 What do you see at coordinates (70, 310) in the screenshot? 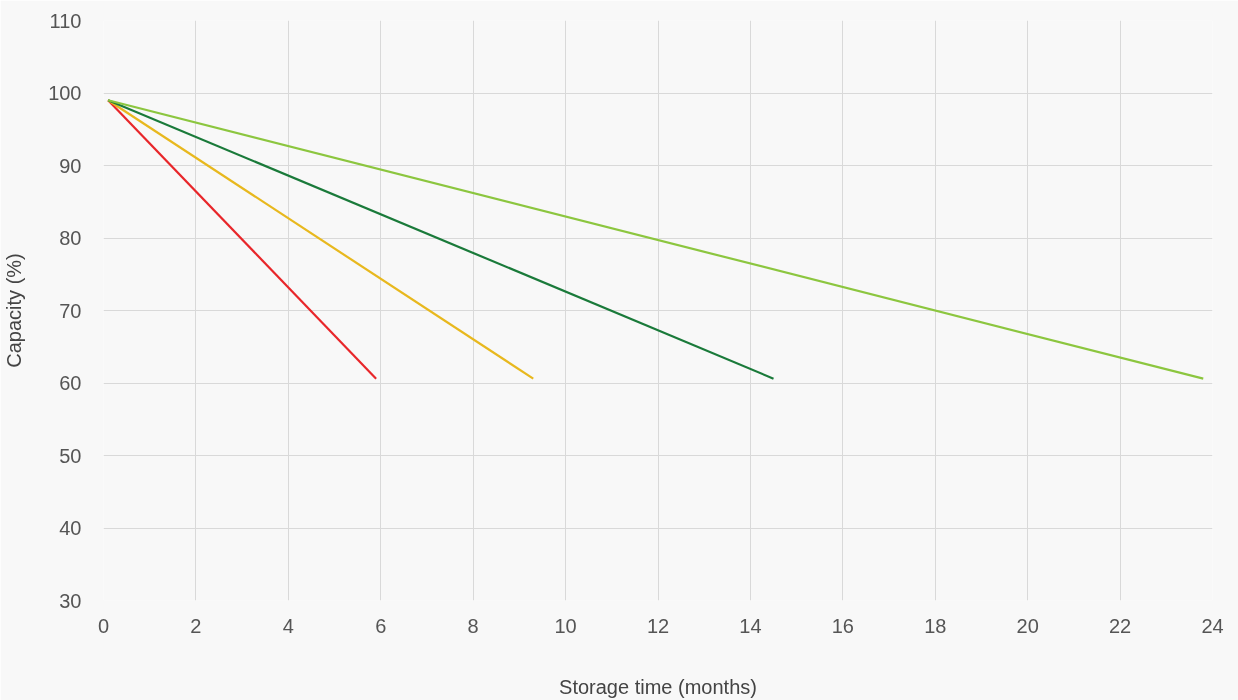
I see `y-tick-label: 70` at bounding box center [70, 310].